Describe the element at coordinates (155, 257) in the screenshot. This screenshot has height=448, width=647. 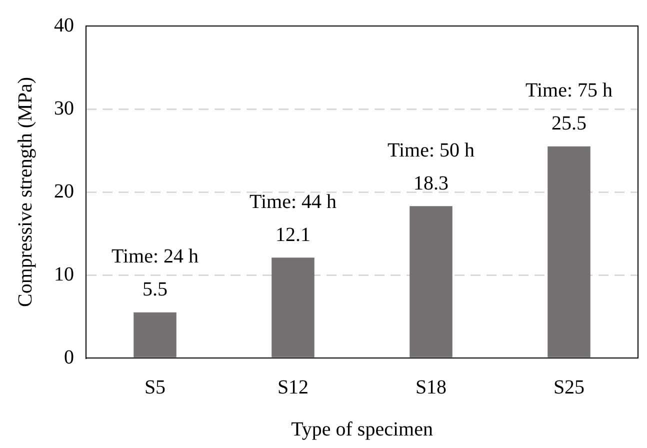
I see `annotation: Time: 24 h` at that location.